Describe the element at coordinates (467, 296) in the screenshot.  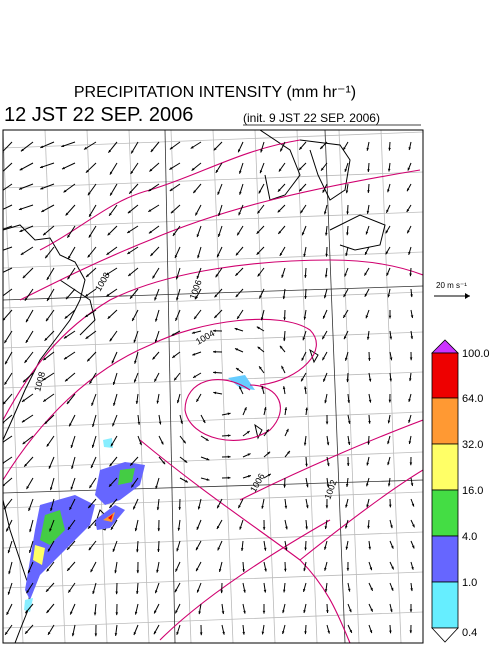
I see `wind-scale-head` at that location.